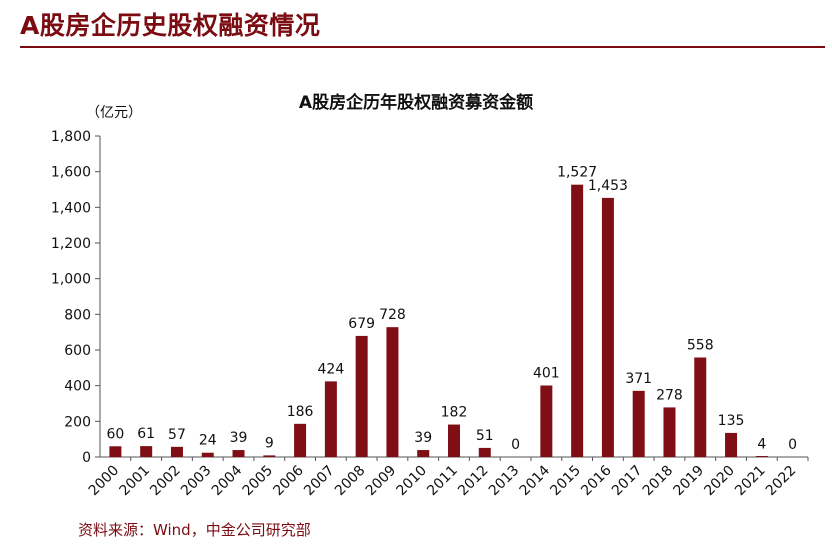  What do you see at coordinates (227, 480) in the screenshot?
I see `x-tick-label: 2004` at bounding box center [227, 480].